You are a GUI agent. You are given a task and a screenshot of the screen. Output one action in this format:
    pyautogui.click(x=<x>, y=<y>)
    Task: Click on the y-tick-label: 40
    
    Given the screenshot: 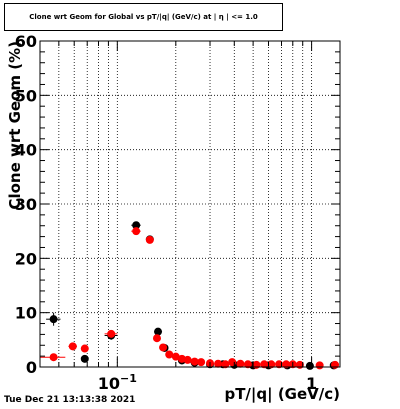 What is the action you would take?
    pyautogui.click(x=26, y=150)
    